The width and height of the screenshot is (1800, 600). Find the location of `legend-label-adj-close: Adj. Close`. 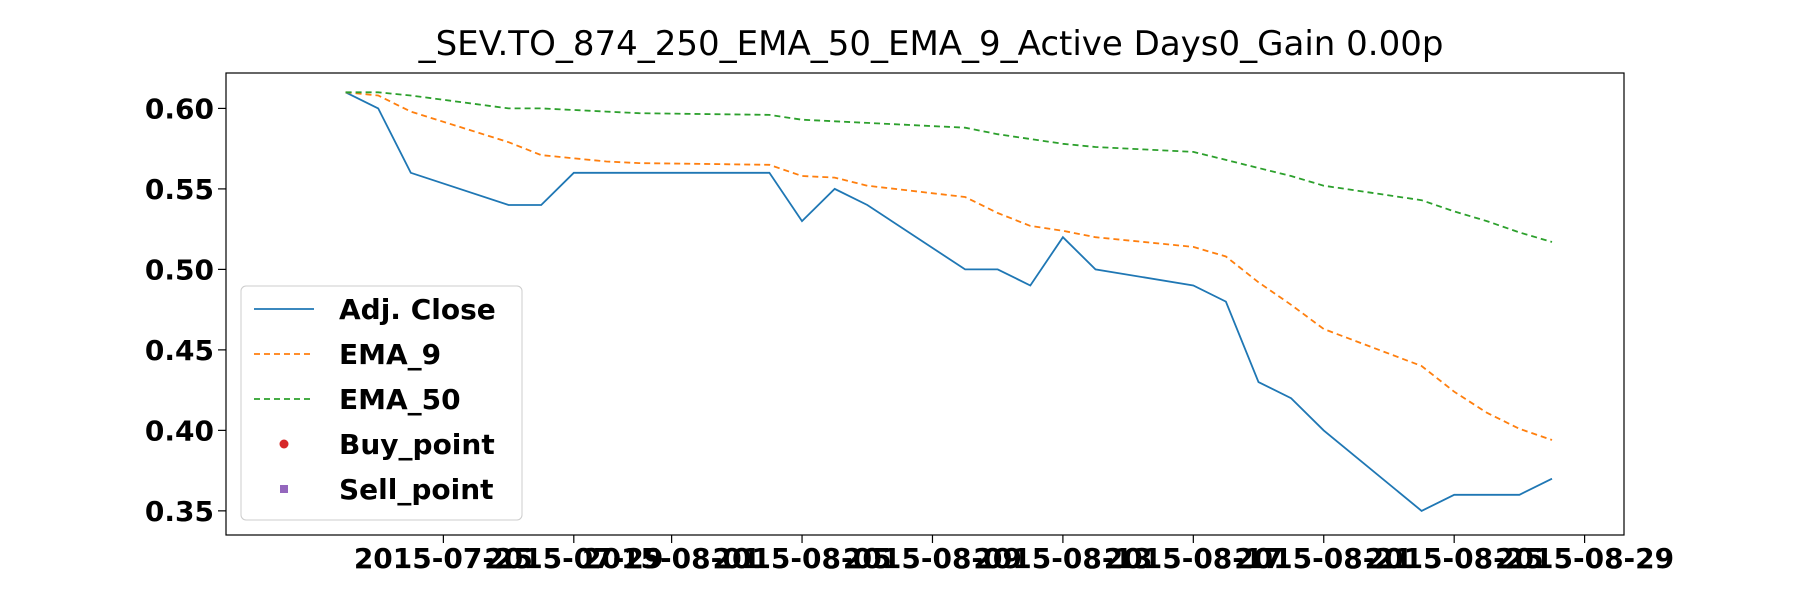

legend-label-adj-close: Adj. Close is located at coordinates (417, 309).